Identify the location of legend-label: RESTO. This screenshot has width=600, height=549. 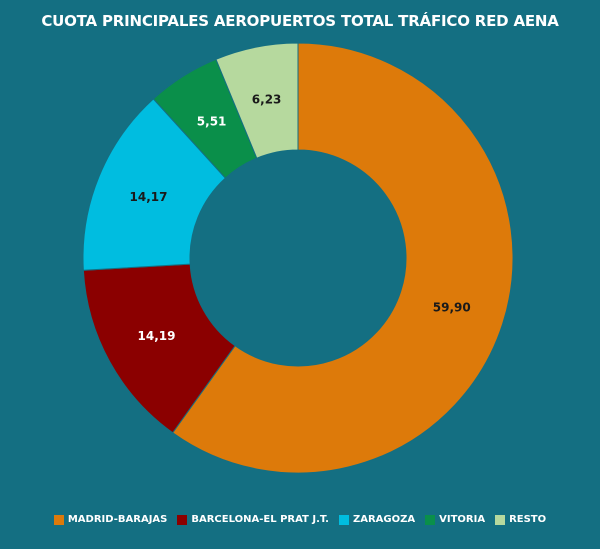
(528, 519).